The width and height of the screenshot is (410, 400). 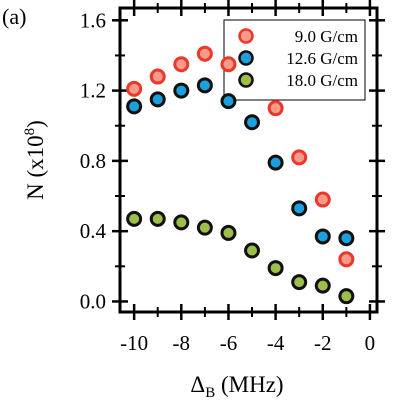 I want to click on x-axis-title-main: Δ, so click(x=197, y=384).